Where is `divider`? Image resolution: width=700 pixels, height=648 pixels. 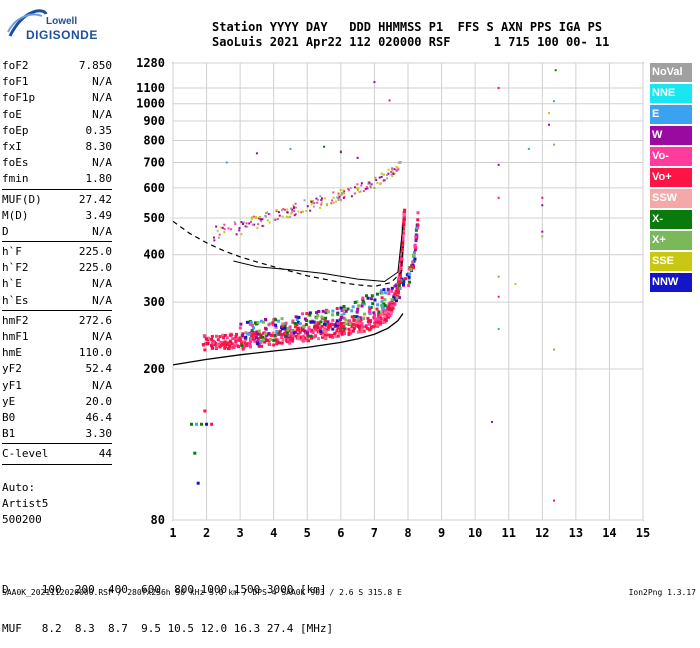 divider is located at coordinates (57, 189).